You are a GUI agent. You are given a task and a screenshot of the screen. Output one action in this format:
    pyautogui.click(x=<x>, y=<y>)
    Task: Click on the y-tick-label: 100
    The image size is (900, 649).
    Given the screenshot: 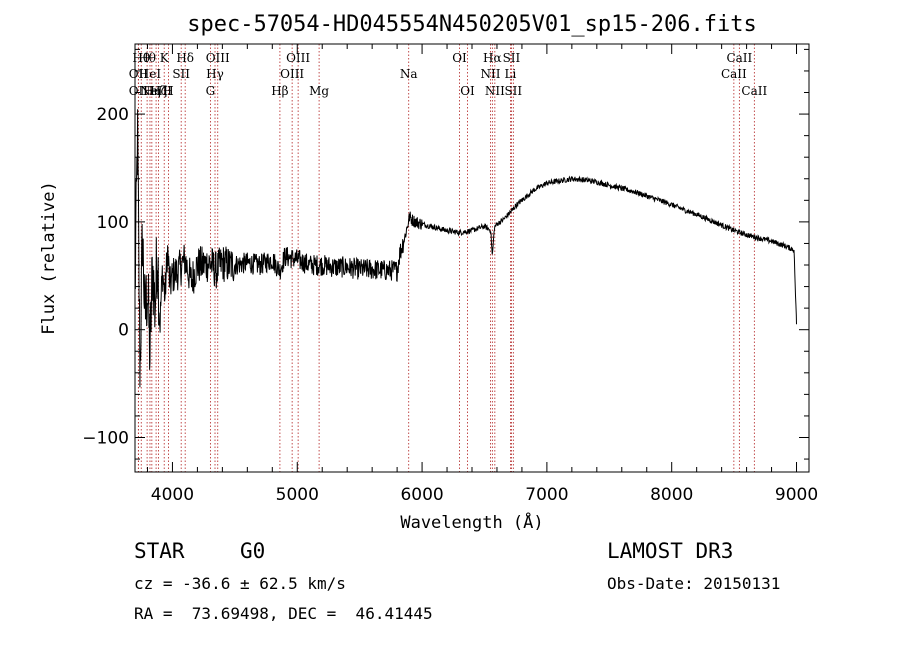 What is the action you would take?
    pyautogui.click(x=113, y=223)
    